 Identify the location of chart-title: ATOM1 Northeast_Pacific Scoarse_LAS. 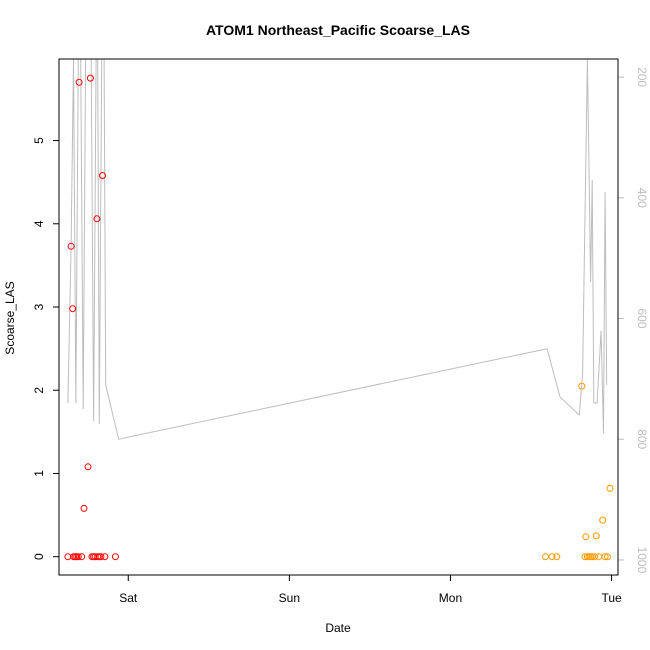
(338, 30).